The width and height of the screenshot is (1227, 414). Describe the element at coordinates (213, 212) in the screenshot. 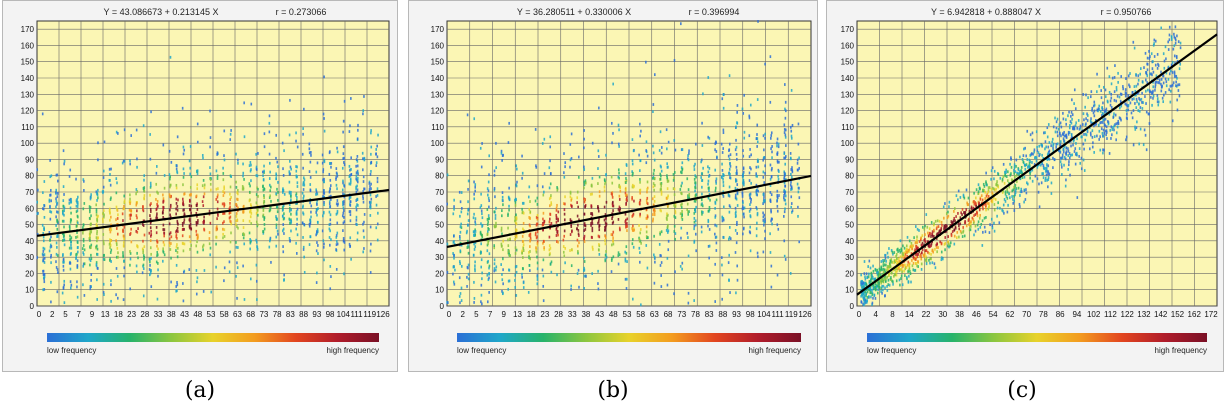

I see `regression-line` at that location.